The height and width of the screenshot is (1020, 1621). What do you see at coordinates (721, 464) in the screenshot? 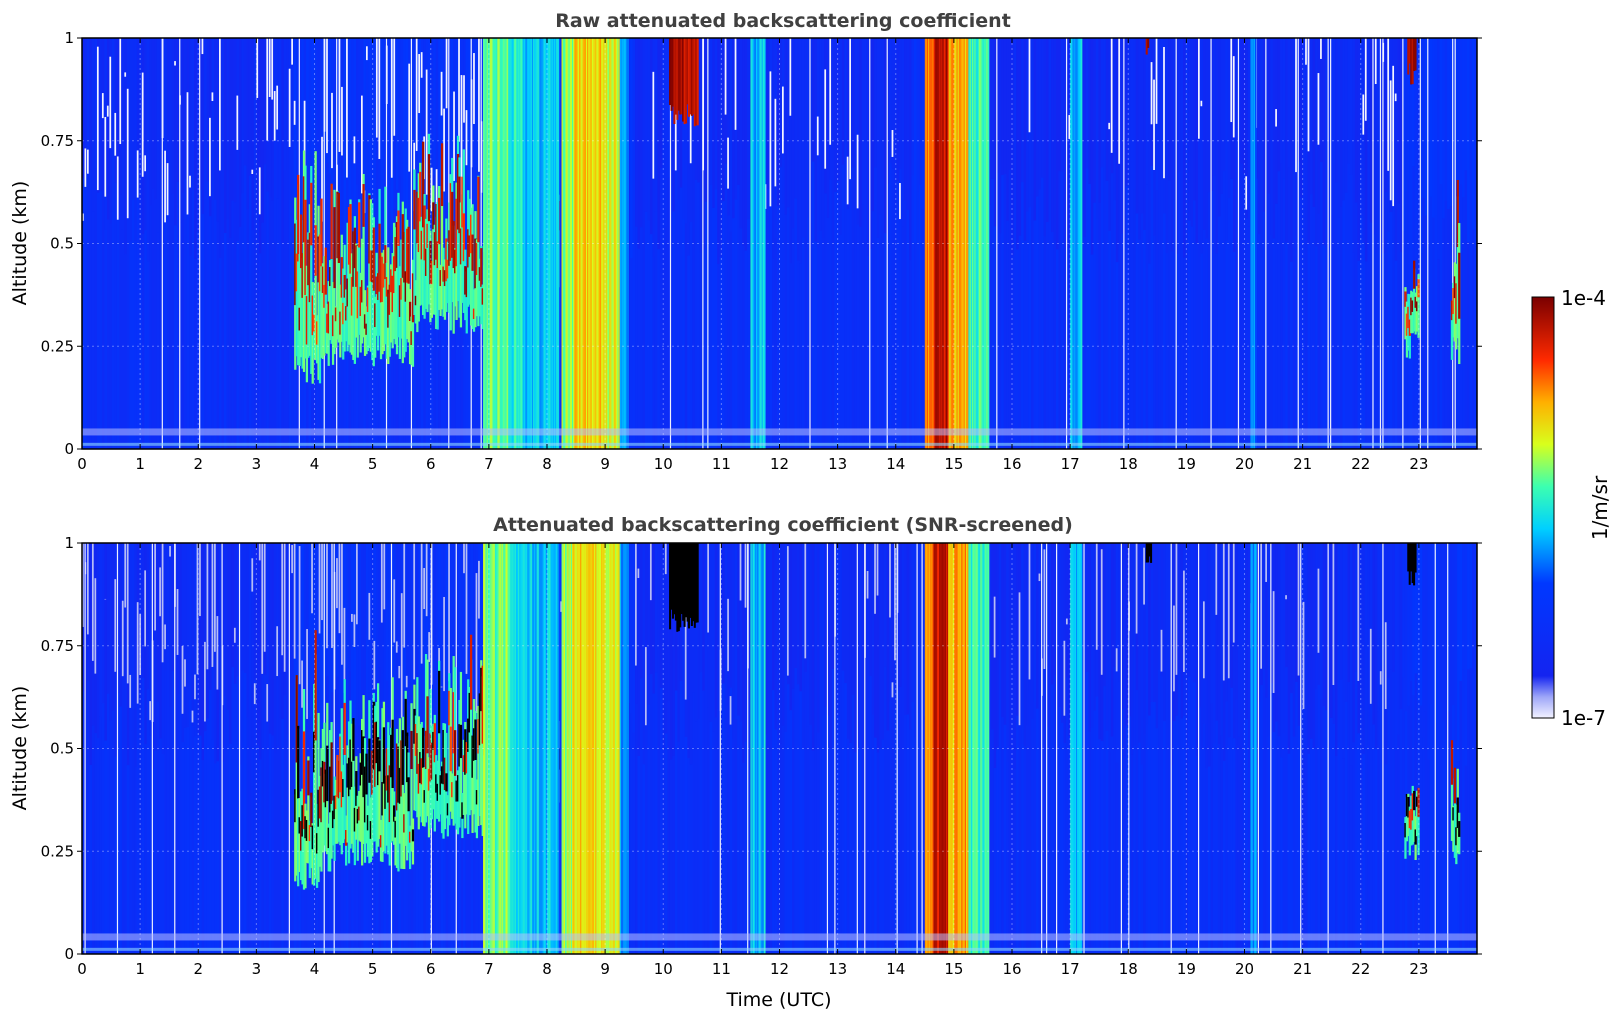
I see `x-tick-label: 11` at bounding box center [721, 464].